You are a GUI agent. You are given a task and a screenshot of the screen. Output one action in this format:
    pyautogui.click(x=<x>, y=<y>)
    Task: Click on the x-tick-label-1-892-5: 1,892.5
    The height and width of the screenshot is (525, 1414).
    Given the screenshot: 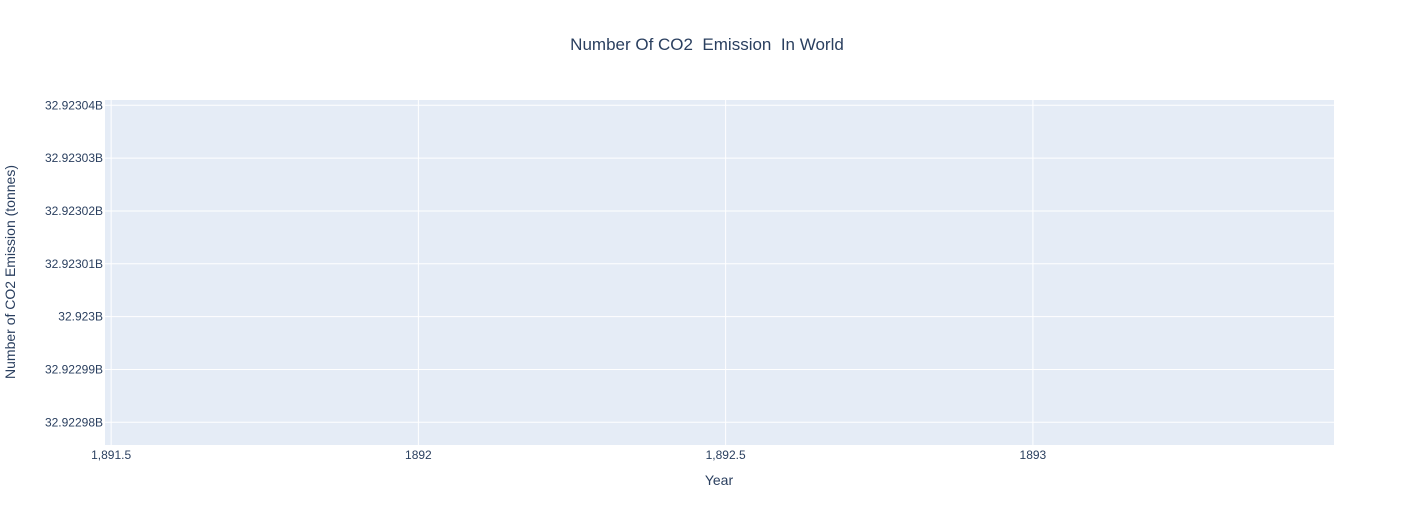 What is the action you would take?
    pyautogui.click(x=726, y=455)
    